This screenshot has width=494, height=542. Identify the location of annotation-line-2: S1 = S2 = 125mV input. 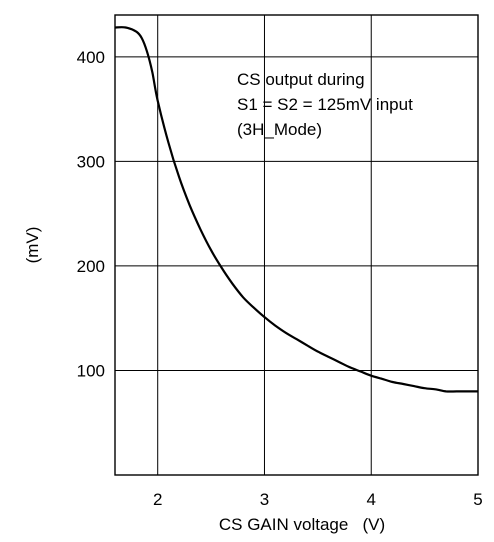
(325, 104).